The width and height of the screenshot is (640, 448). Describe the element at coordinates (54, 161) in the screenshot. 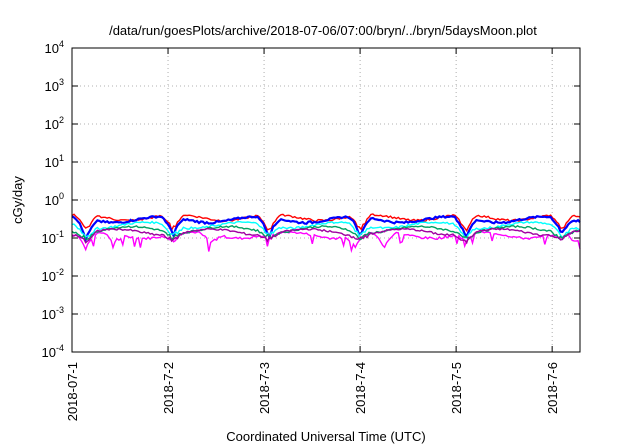

I see `y-tick-label: 10¹` at that location.